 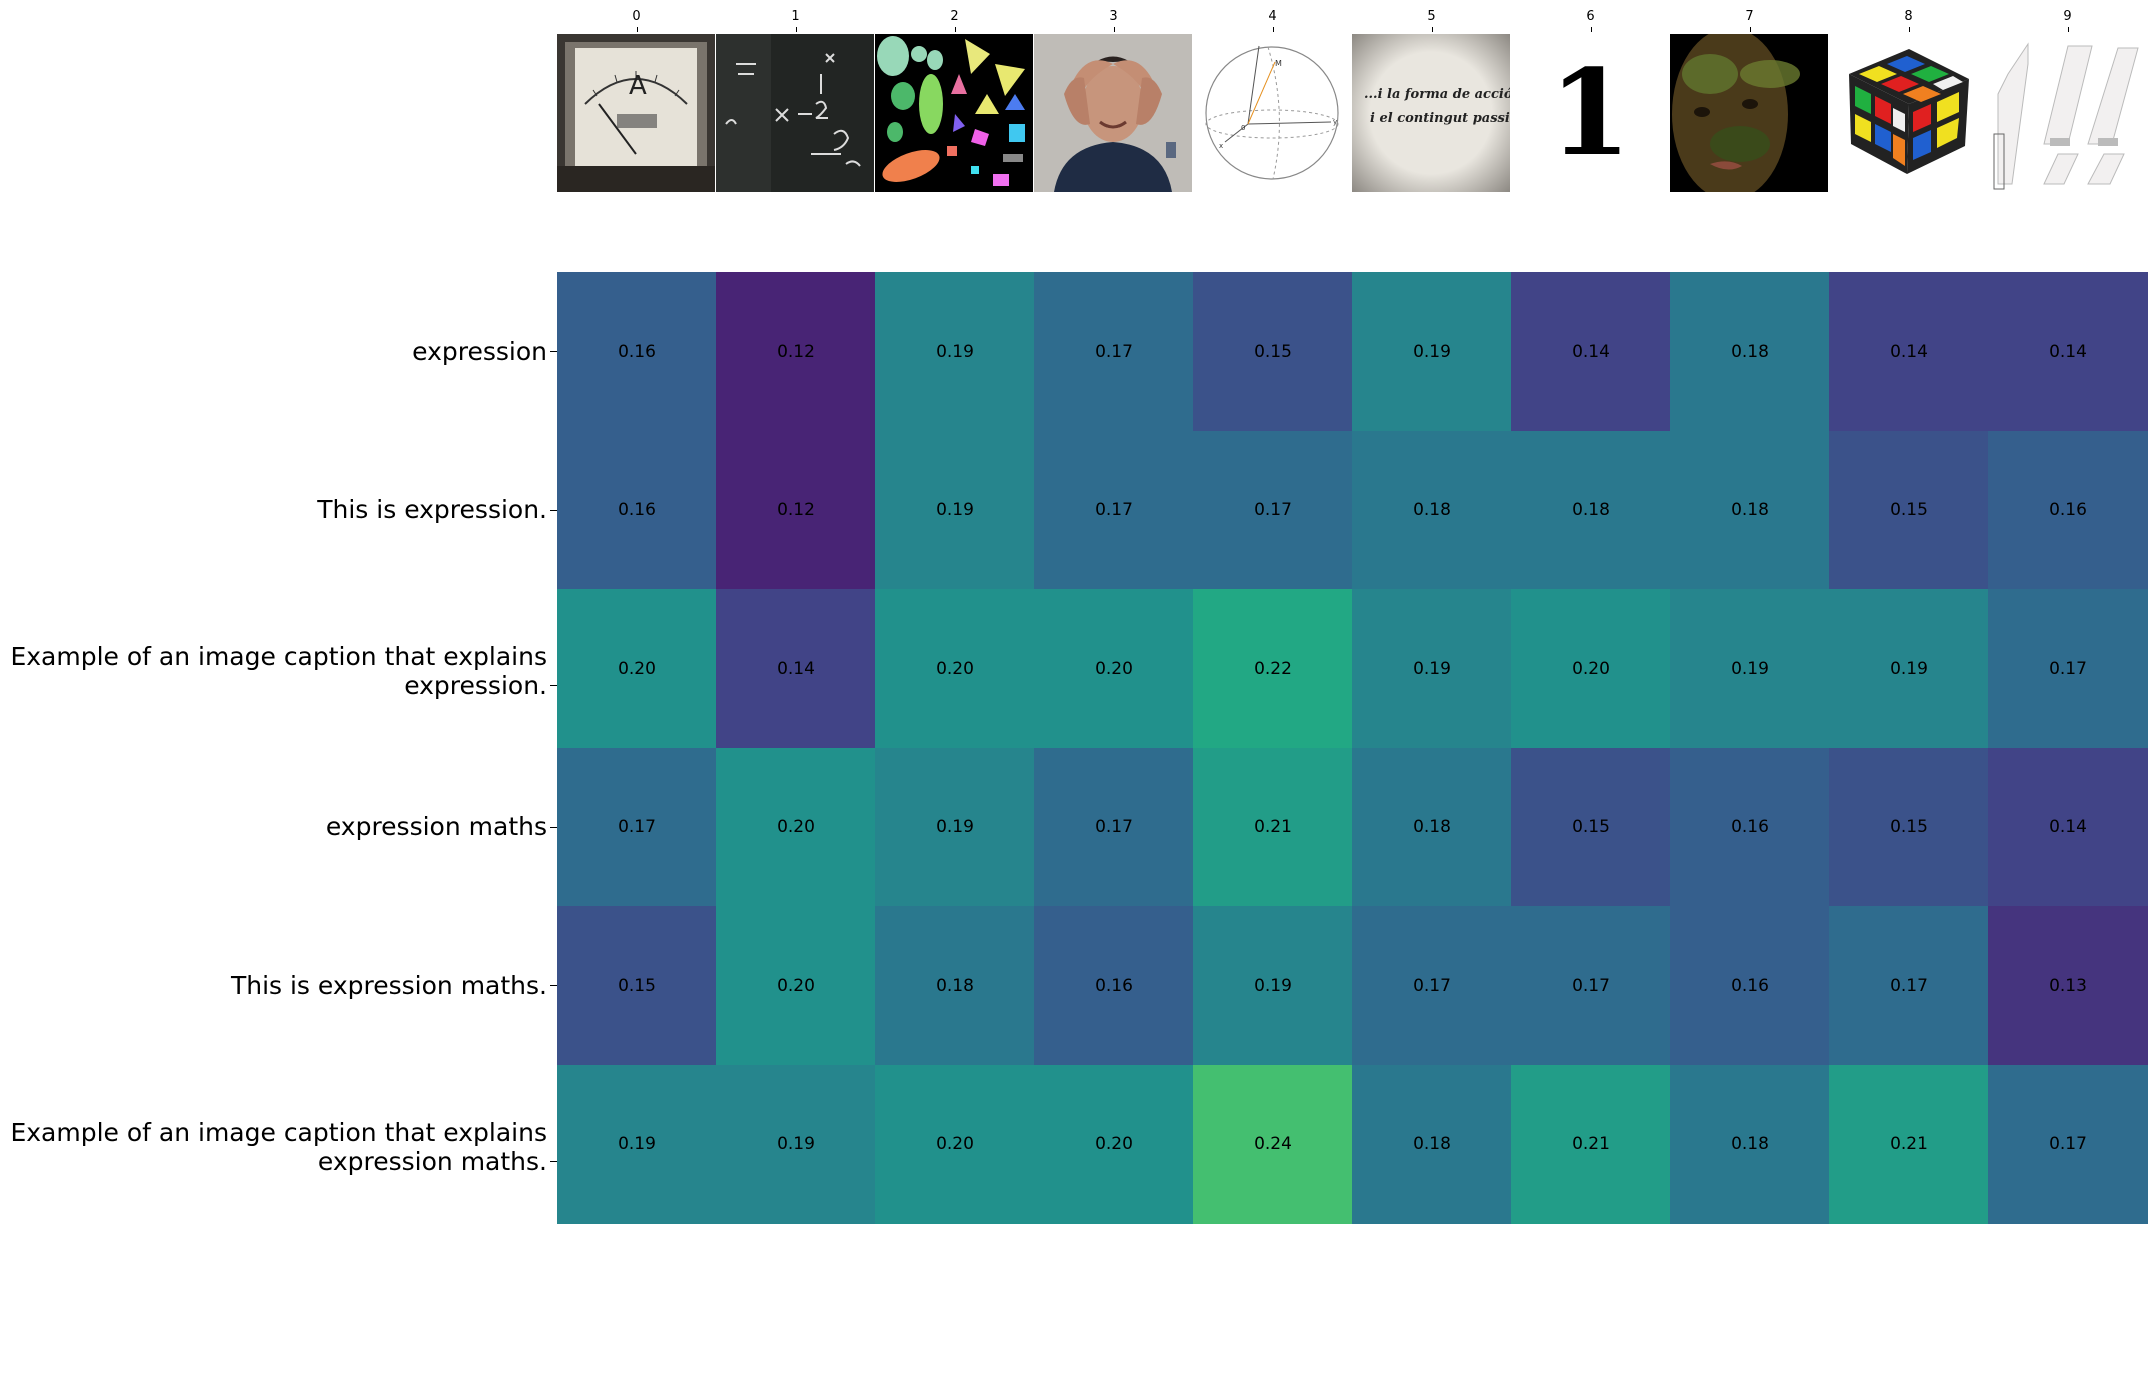 What do you see at coordinates (1113, 16) in the screenshot?
I see `column-tick-label: 3` at bounding box center [1113, 16].